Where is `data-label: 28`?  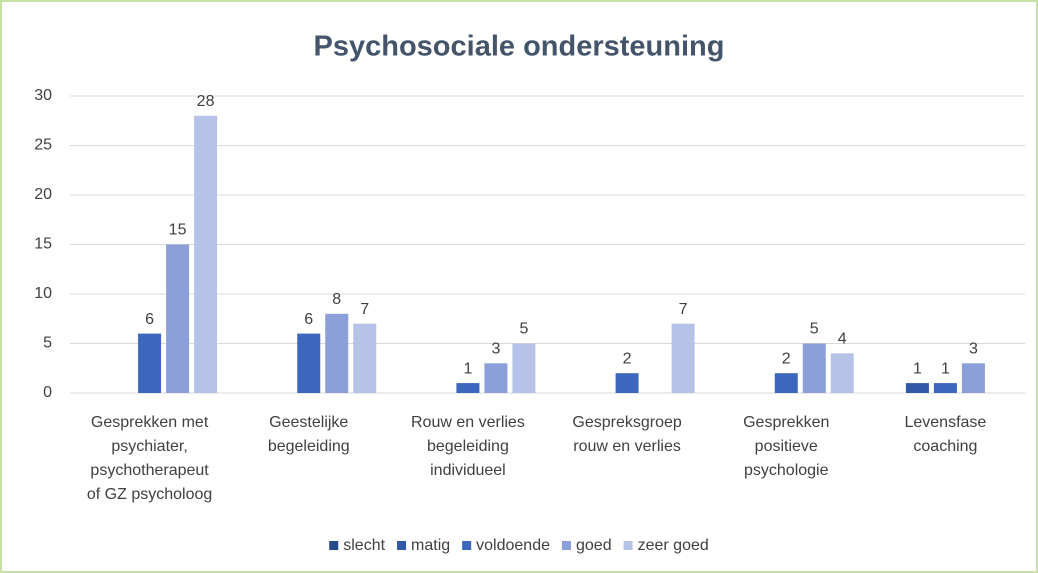
data-label: 28 is located at coordinates (206, 101).